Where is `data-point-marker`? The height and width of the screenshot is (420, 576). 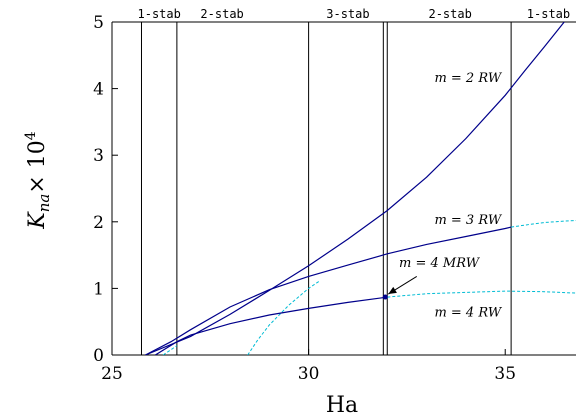
data-point-marker is located at coordinates (385, 297).